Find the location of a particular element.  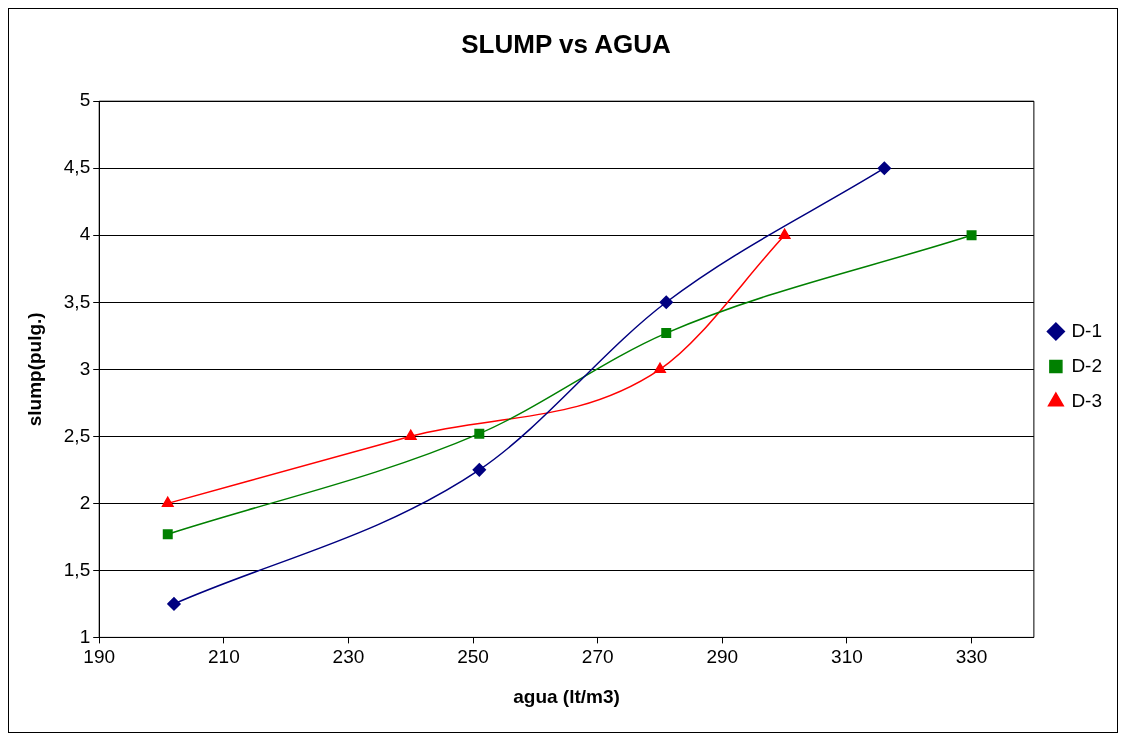

y-tick-label: 3 is located at coordinates (85, 368).